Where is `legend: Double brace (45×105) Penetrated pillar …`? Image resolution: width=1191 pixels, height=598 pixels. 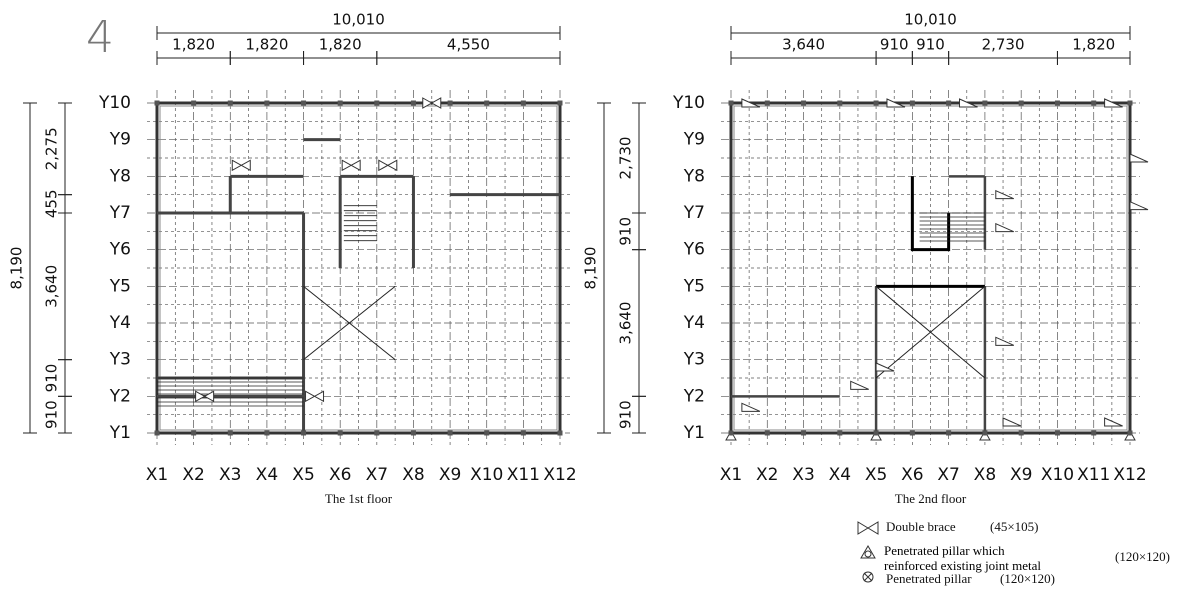
legend: Double brace (45×105) Penetrated pillar … is located at coordinates (1013, 552).